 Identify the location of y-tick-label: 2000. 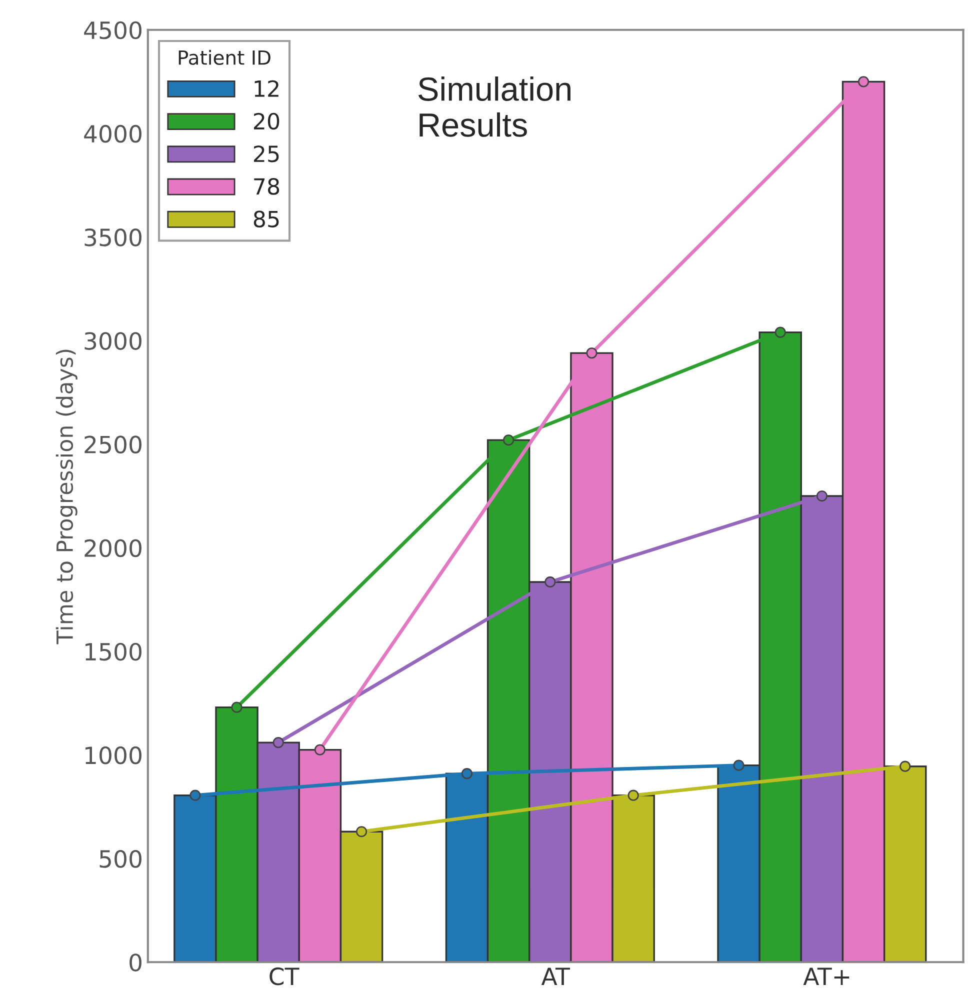
(113, 548).